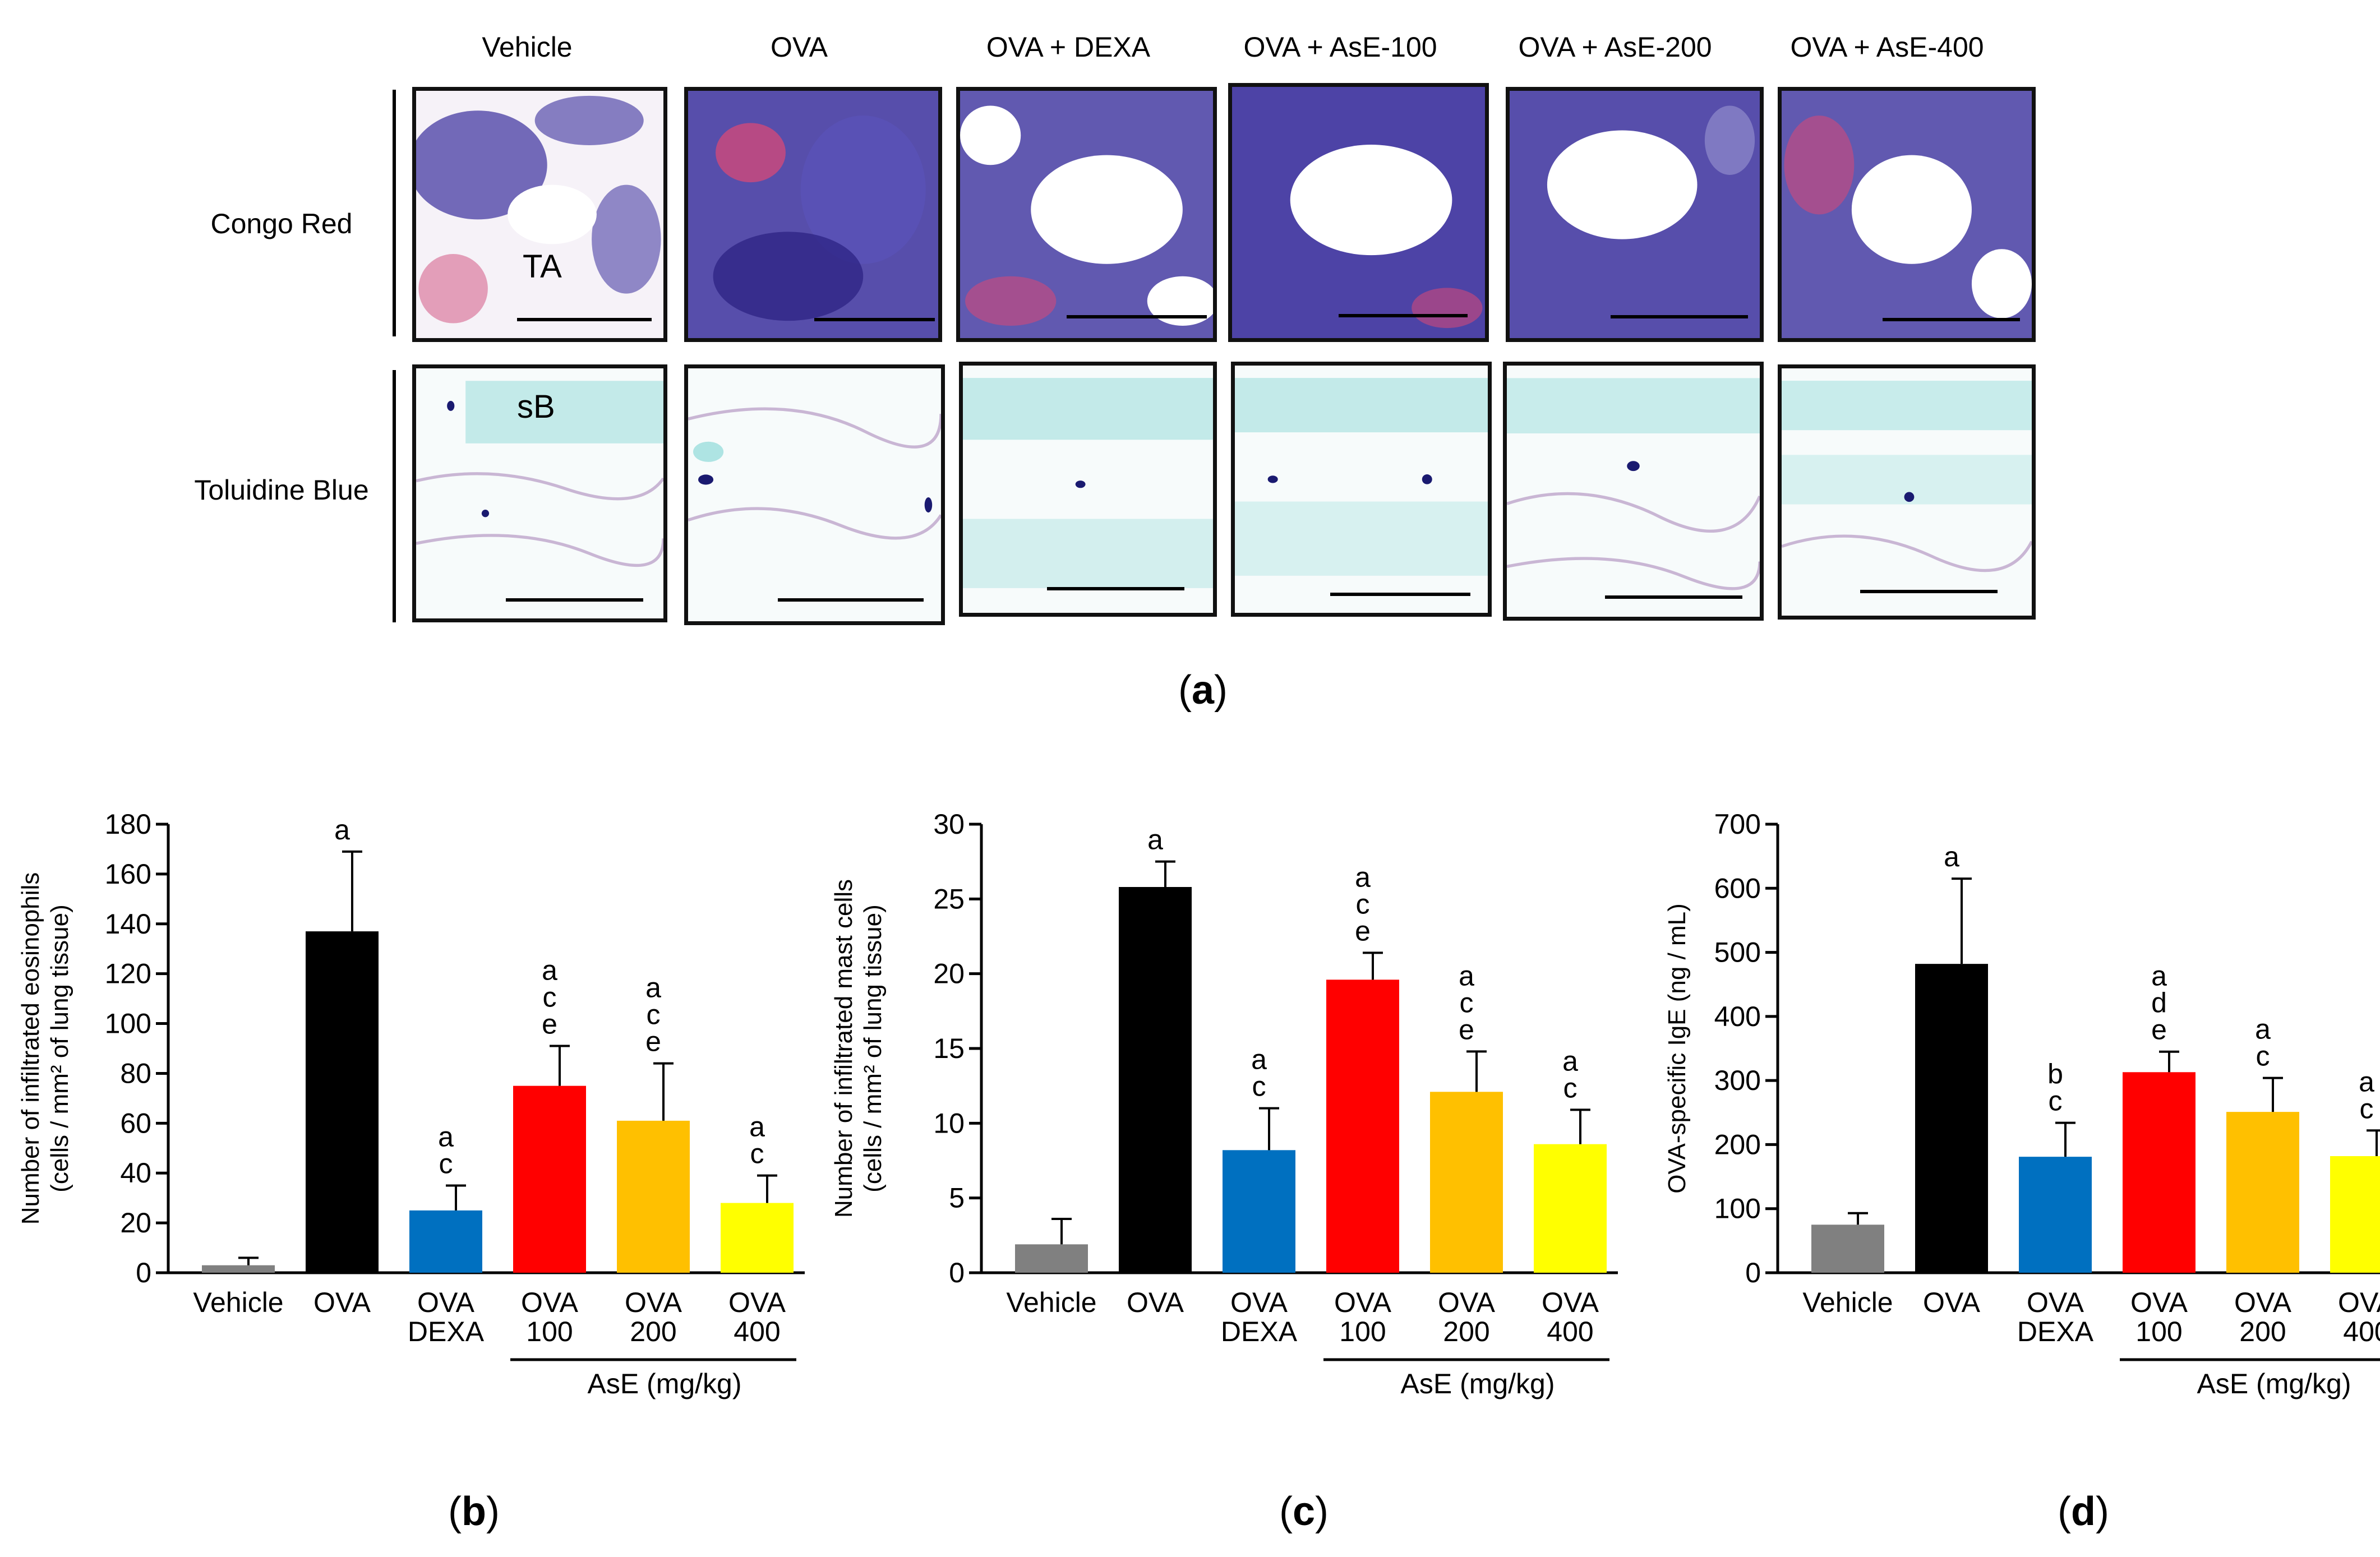  Describe the element at coordinates (949, 824) in the screenshot. I see `y-tick-label: 30` at that location.